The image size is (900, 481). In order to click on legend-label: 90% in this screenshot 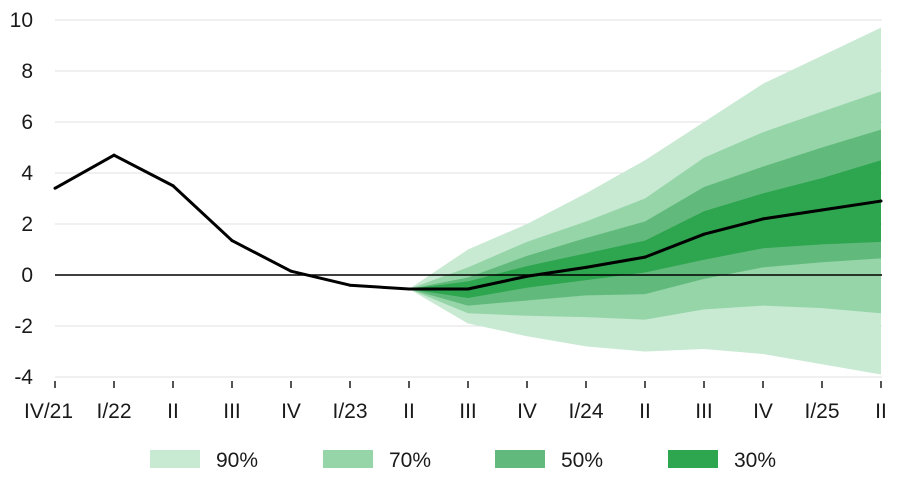, I will do `click(237, 460)`.